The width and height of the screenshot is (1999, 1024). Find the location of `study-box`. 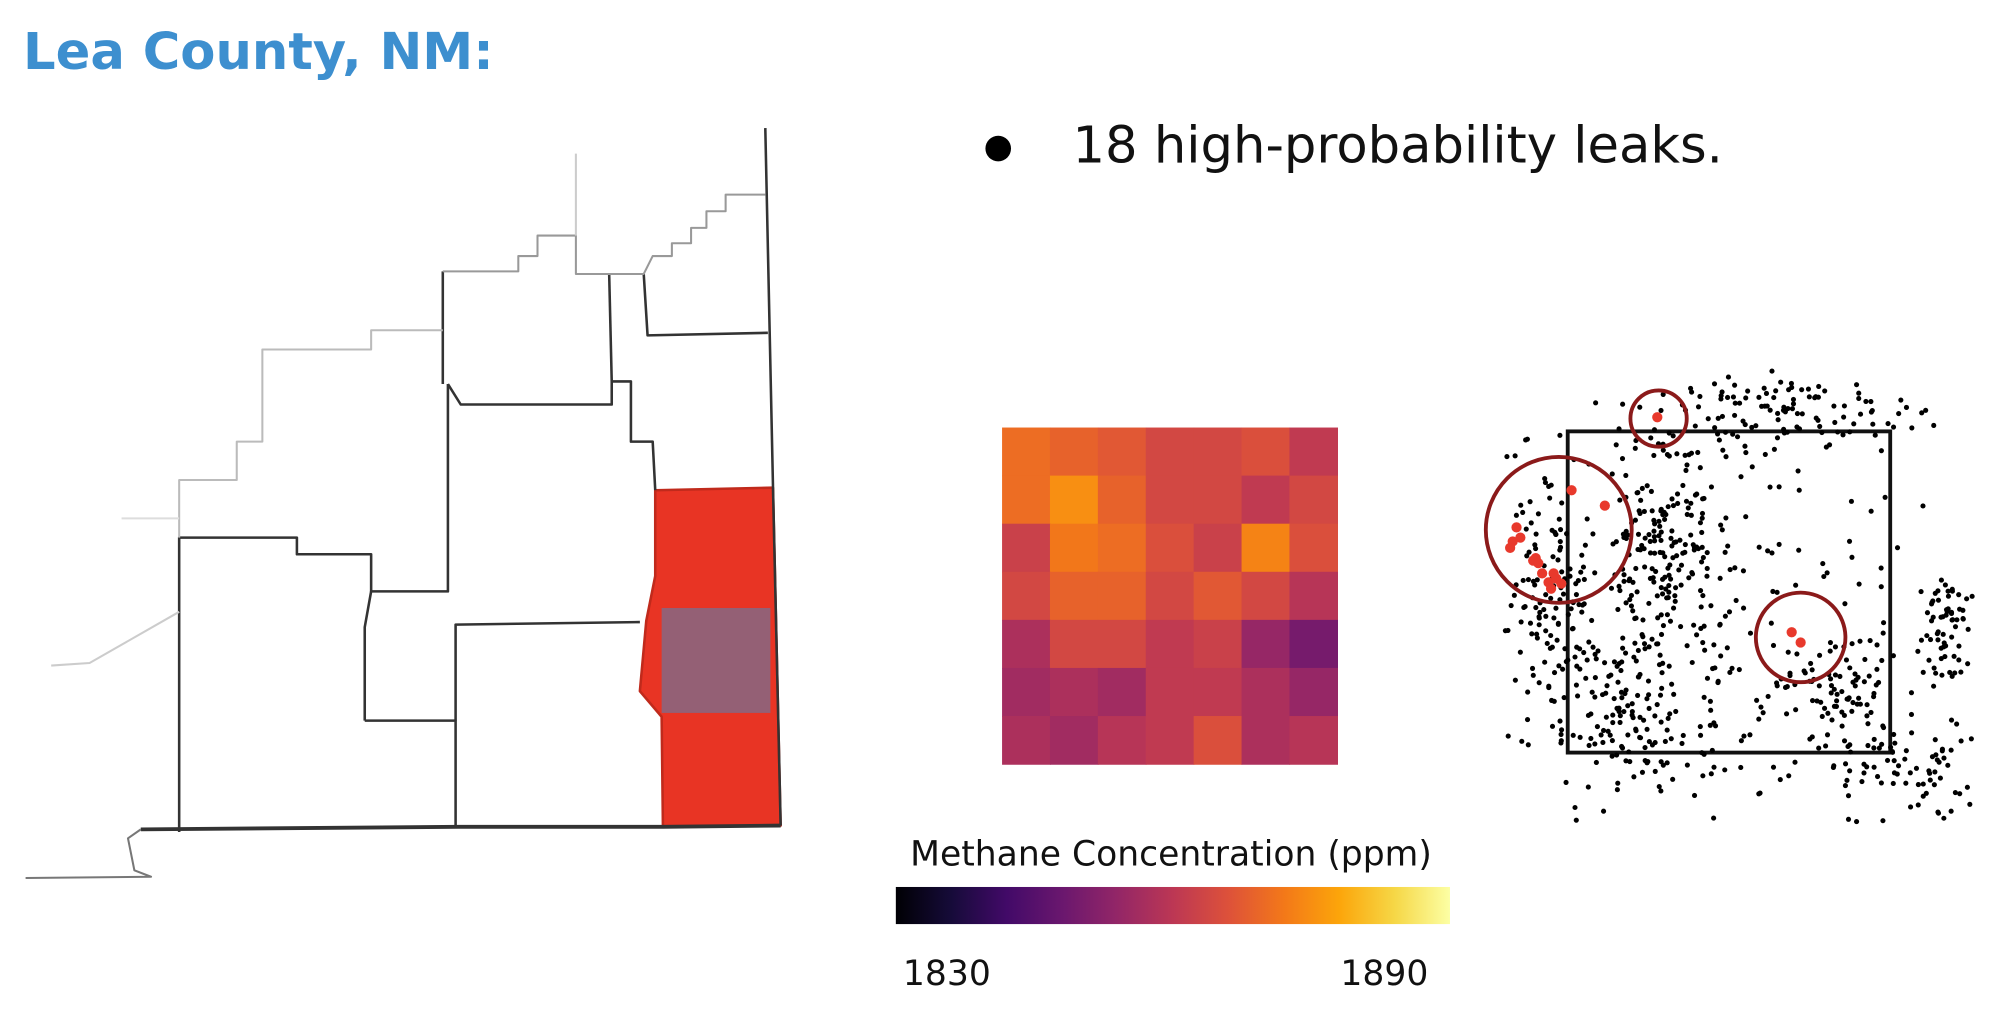

study-box is located at coordinates (1729, 592).